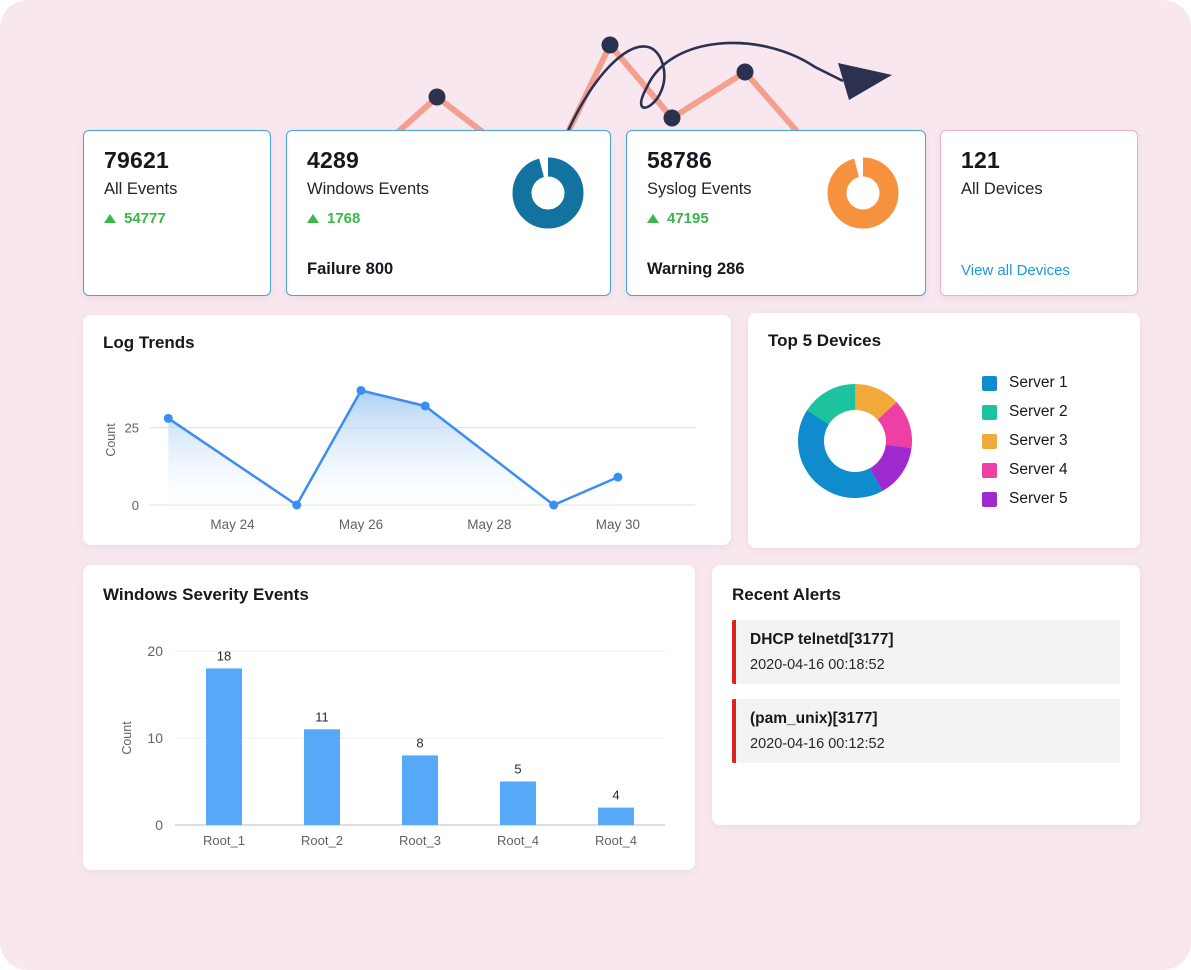 The image size is (1191, 970). I want to click on stat-label: Windows Events, so click(368, 189).